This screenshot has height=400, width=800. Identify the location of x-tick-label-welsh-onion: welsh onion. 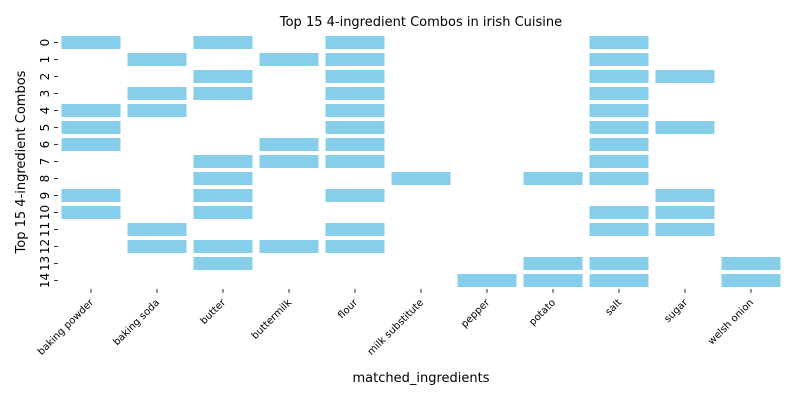
(731, 322).